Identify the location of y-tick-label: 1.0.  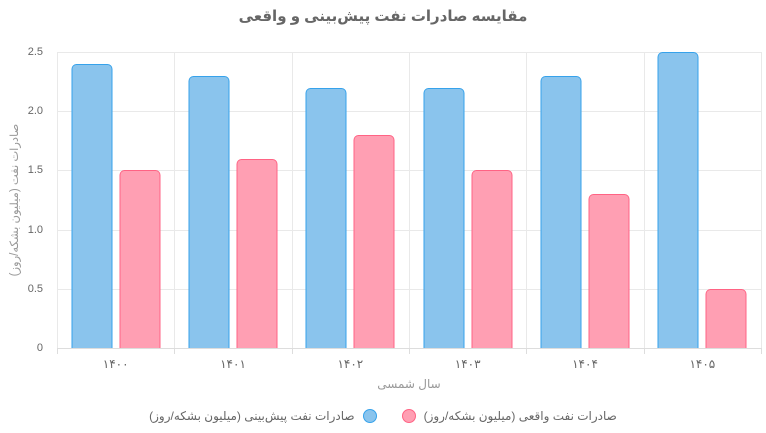
(35, 229).